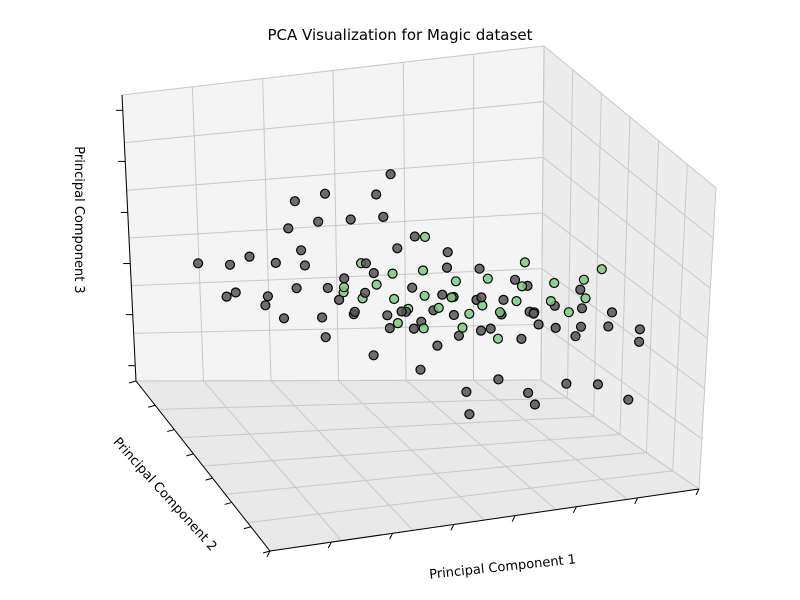 The height and width of the screenshot is (600, 800). Describe the element at coordinates (503, 567) in the screenshot. I see `x-axis-label: Principal Component 1` at that location.